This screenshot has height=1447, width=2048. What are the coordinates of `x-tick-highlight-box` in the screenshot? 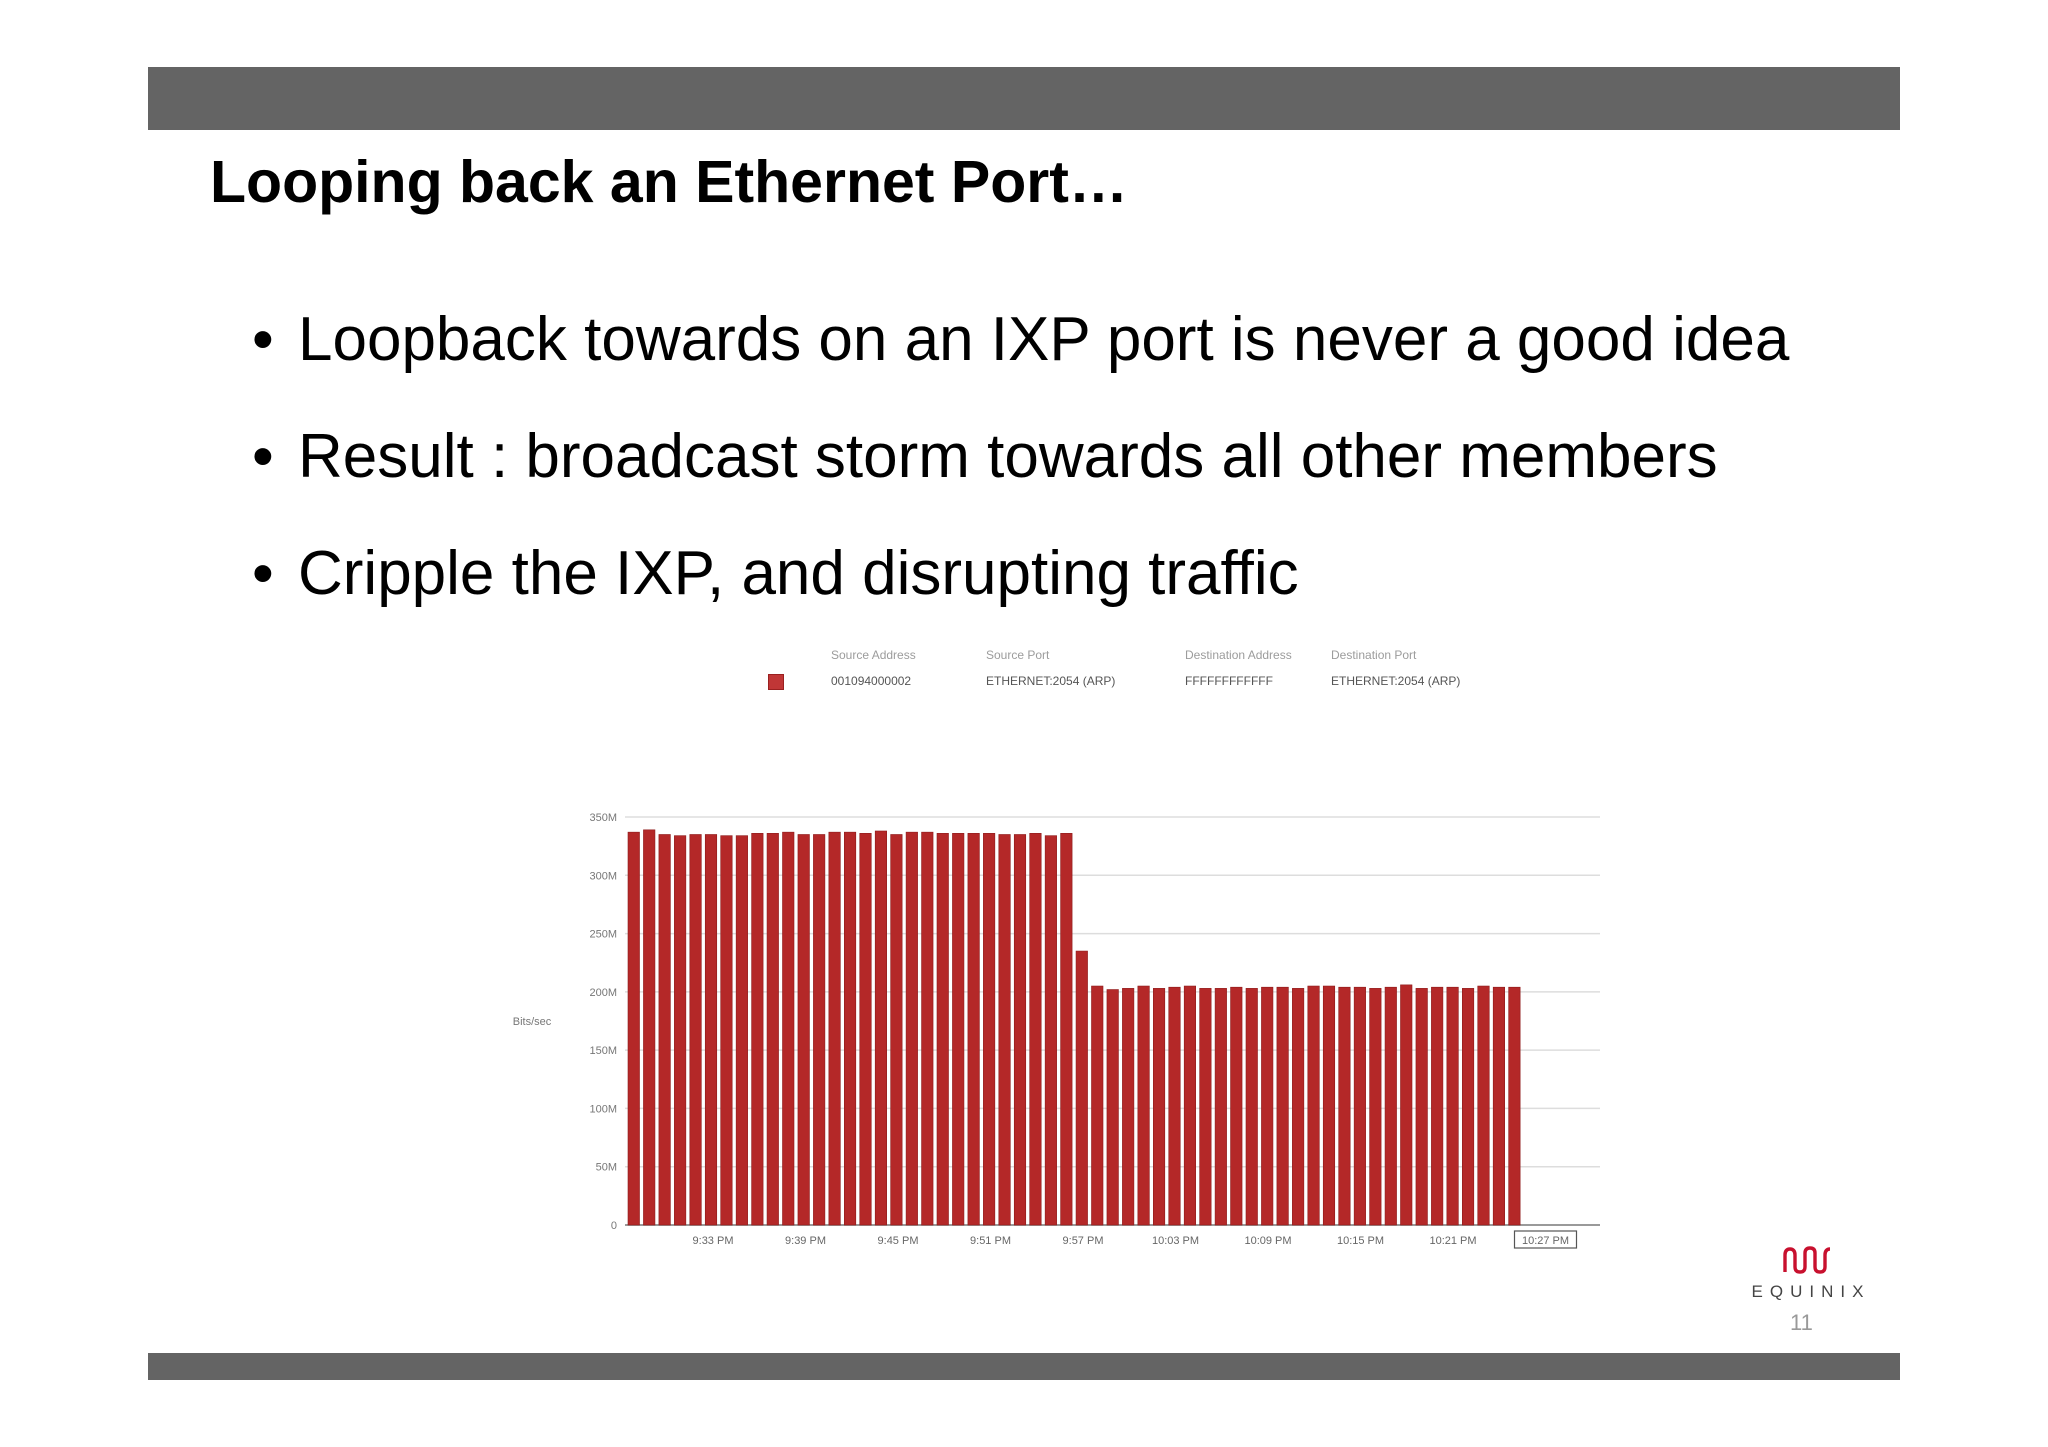 It's located at (1545, 1239).